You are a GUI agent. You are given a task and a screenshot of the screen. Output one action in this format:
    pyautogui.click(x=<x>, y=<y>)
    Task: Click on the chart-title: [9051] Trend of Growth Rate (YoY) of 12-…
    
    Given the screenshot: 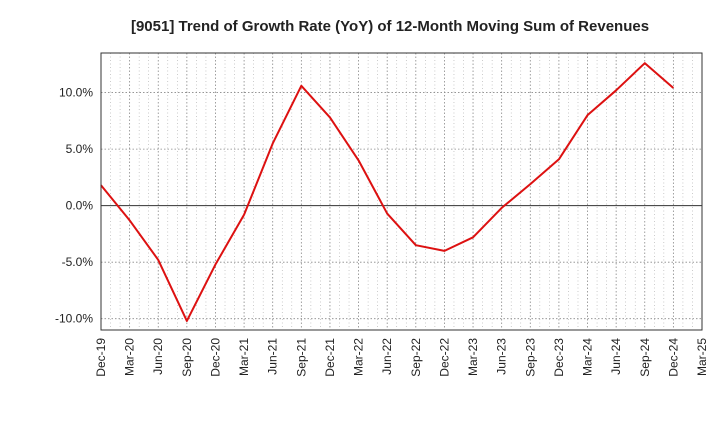 What is the action you would take?
    pyautogui.click(x=390, y=26)
    